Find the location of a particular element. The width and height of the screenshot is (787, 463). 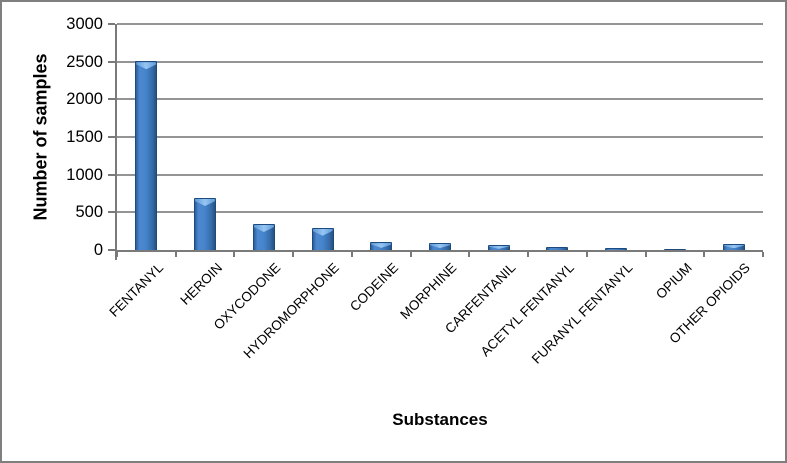

x-label-codeine: CODEINE is located at coordinates (373, 287).